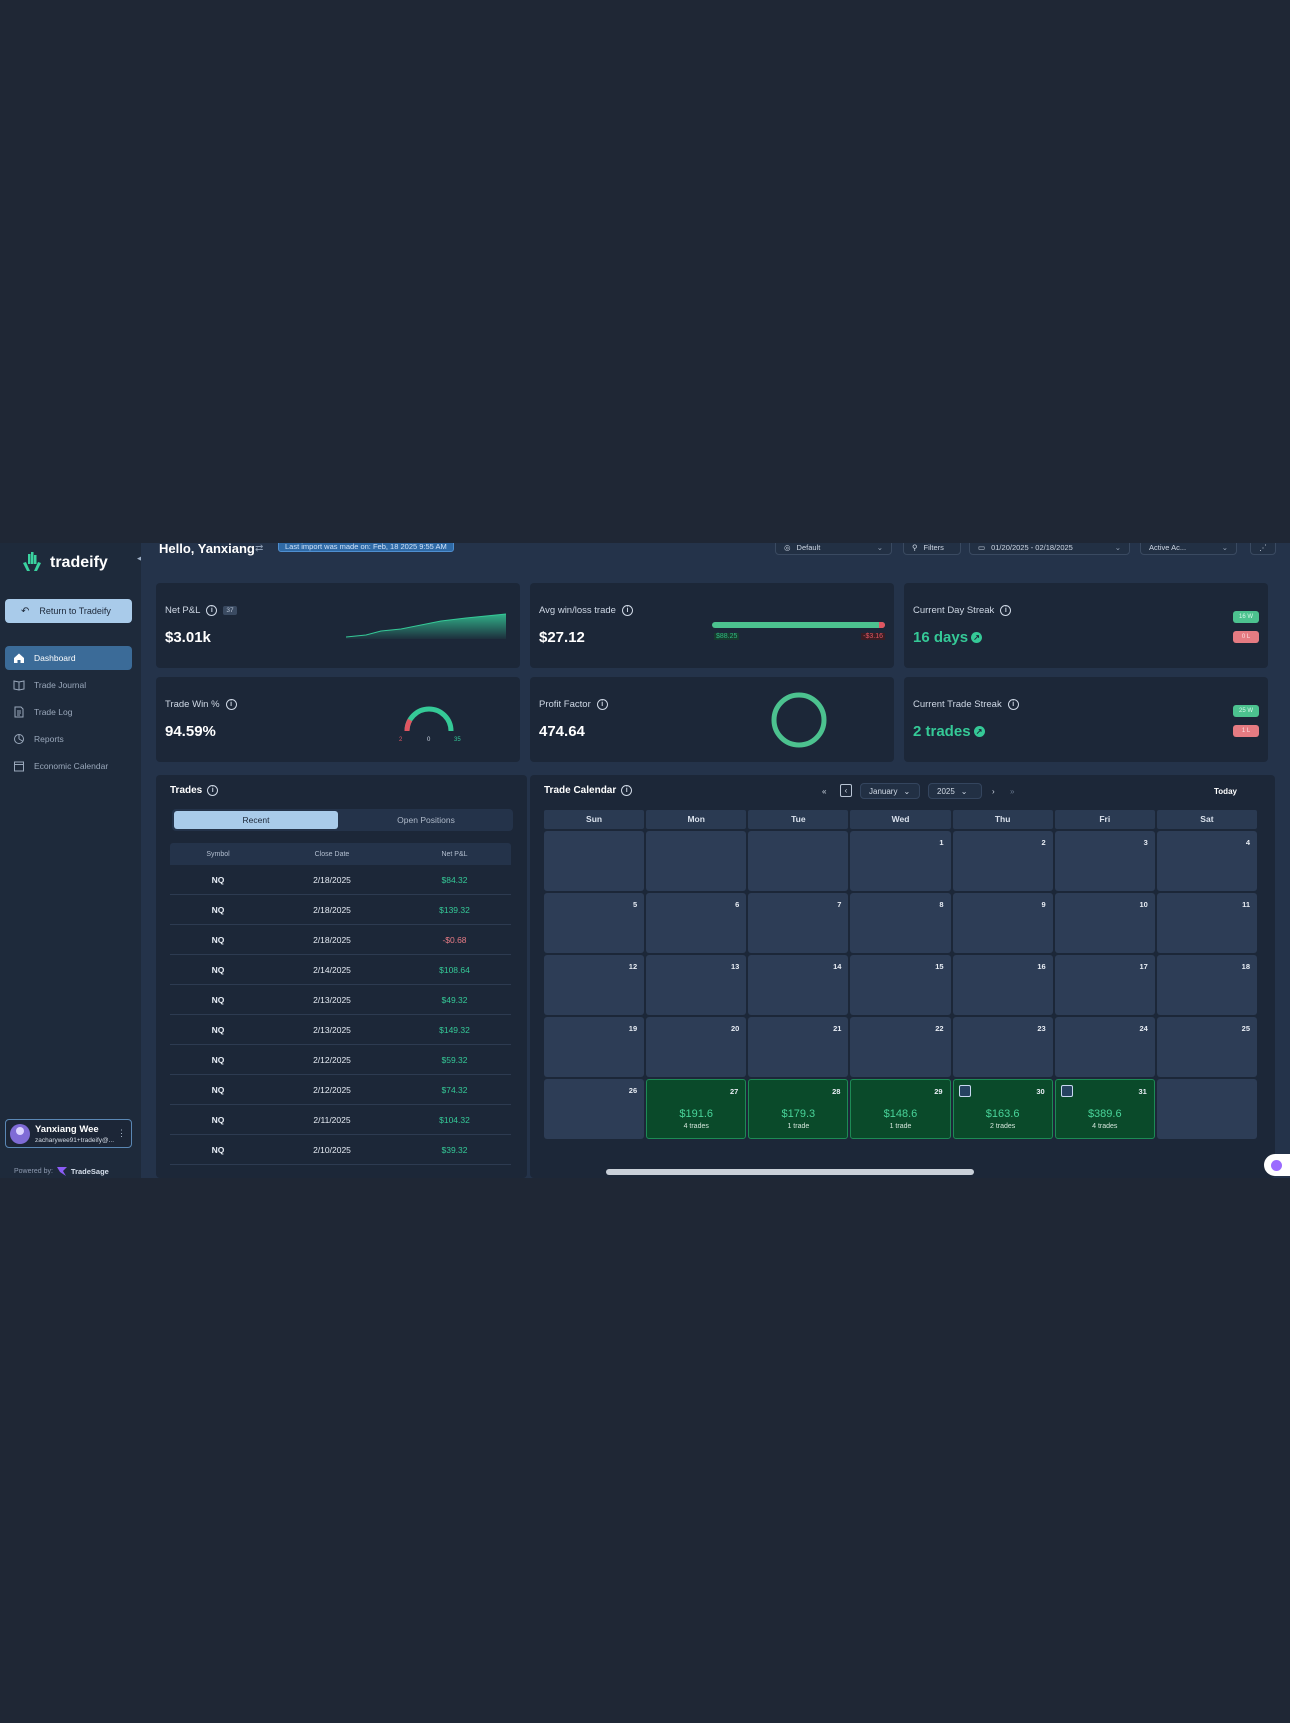  Describe the element at coordinates (1002, 1047) in the screenshot. I see `calendar-day-23: 23` at that location.